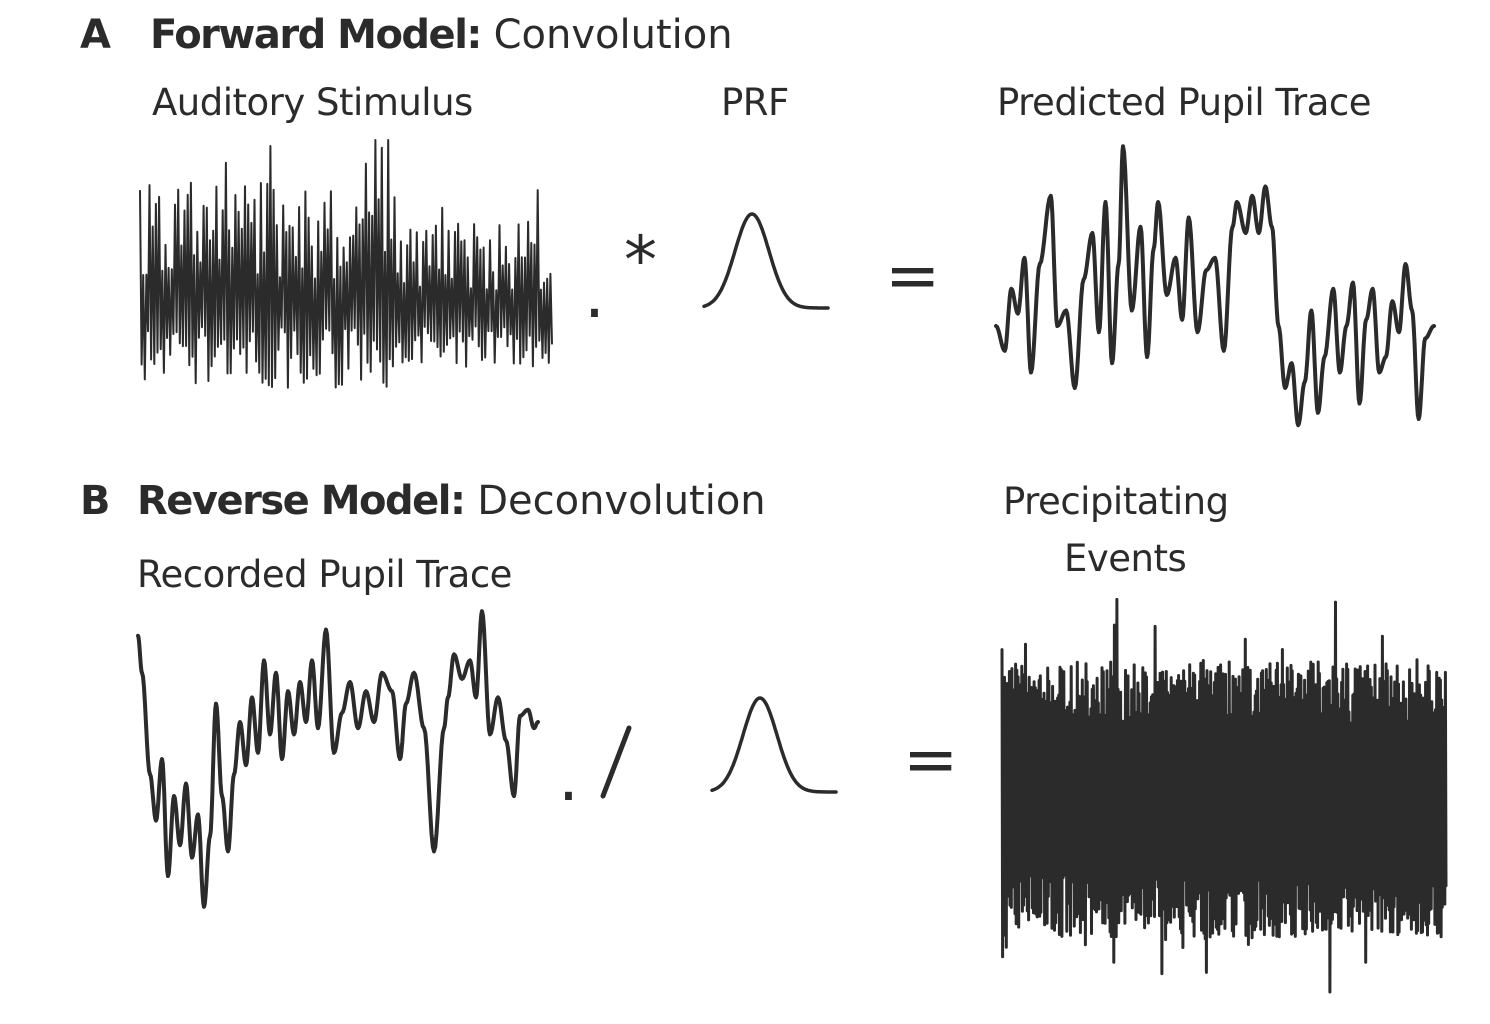 Image resolution: width=1490 pixels, height=1024 pixels. What do you see at coordinates (312, 102) in the screenshot?
I see `auditory-stimulus-label: Auditory Stimulus` at bounding box center [312, 102].